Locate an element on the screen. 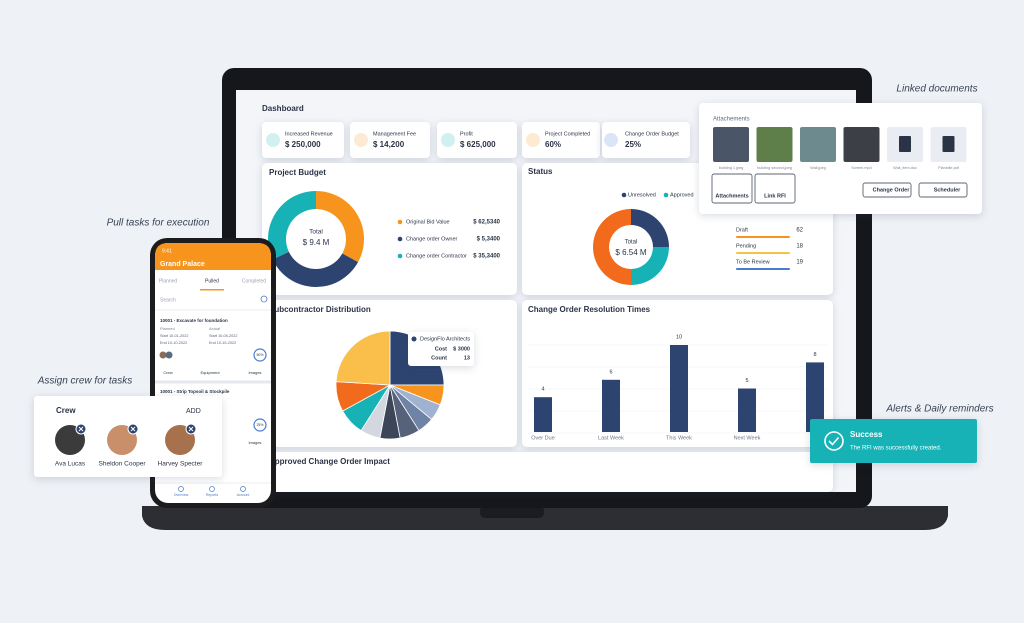  phone-header is located at coordinates (213, 256).